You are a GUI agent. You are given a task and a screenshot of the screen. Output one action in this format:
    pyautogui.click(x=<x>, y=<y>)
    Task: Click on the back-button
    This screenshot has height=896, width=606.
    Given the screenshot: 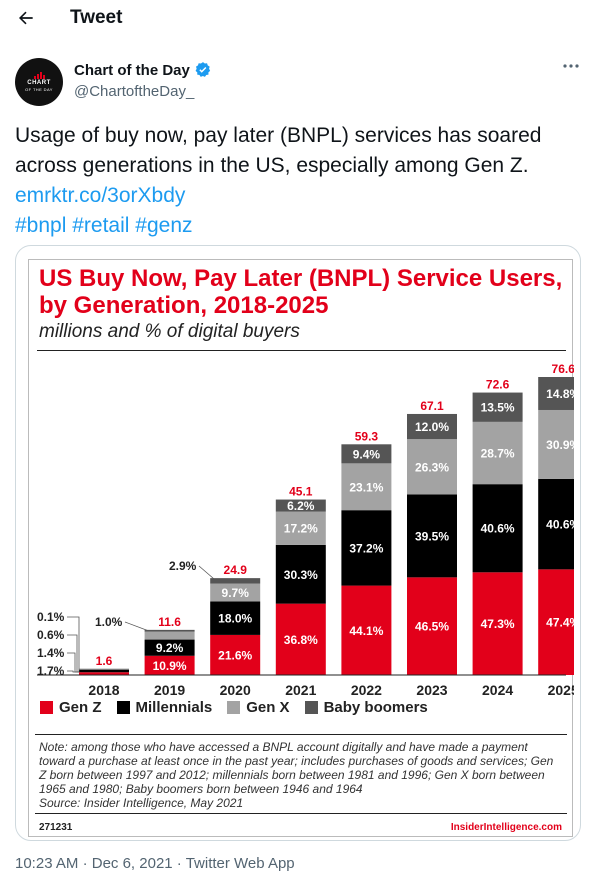 What is the action you would take?
    pyautogui.click(x=26, y=18)
    